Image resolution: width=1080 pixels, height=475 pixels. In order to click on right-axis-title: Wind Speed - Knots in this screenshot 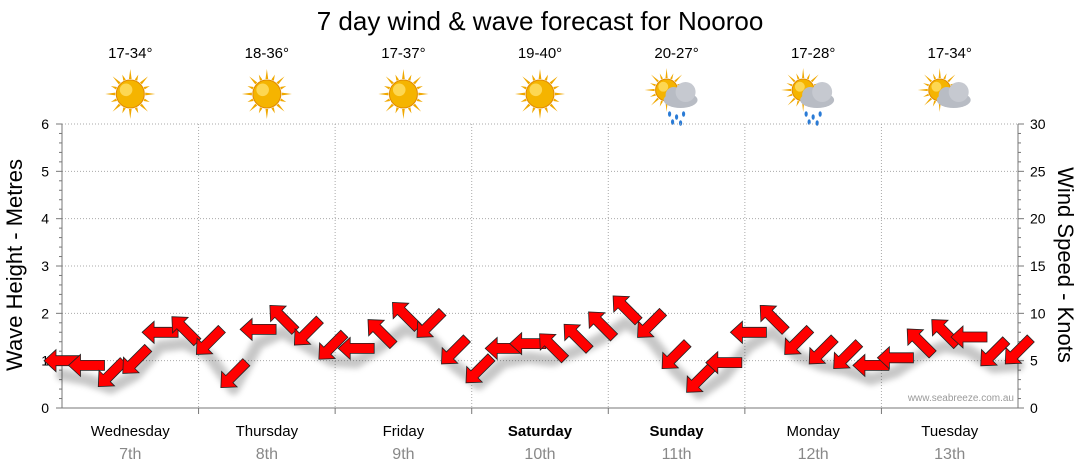, I will do `click(1065, 265)`.